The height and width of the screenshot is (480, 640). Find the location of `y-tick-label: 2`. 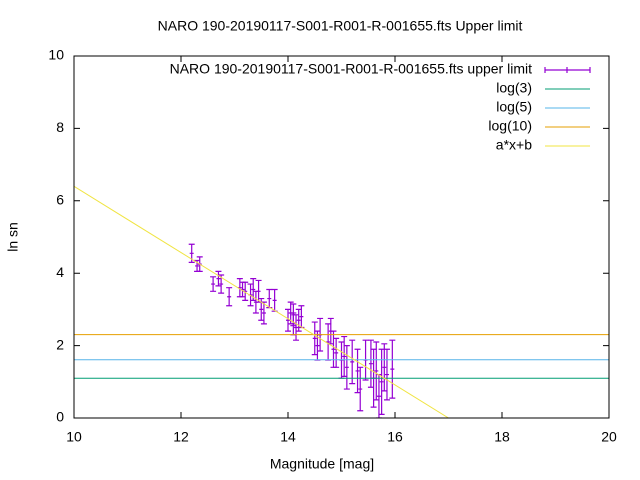

y-tick-label: 2 is located at coordinates (60, 344).